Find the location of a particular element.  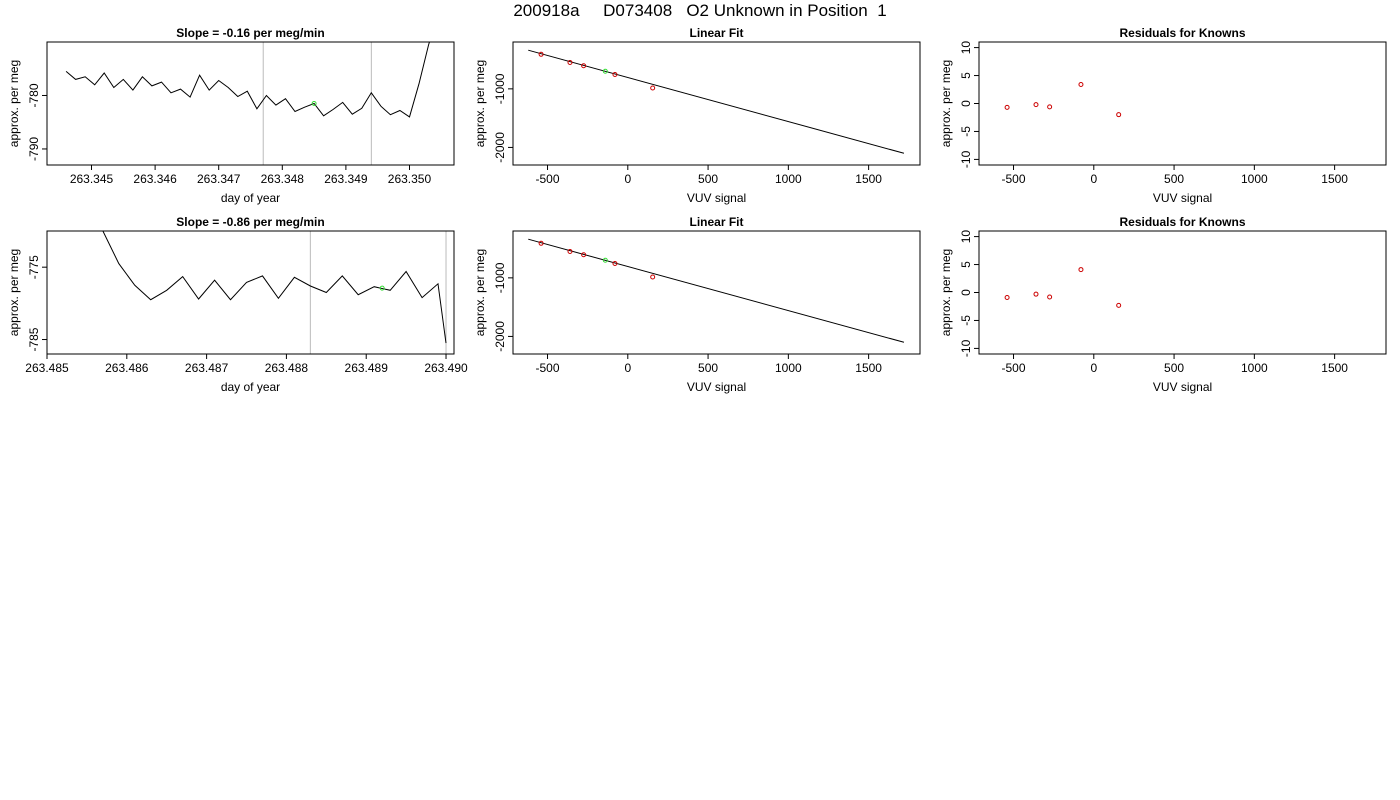

x-tick-label: 263.345 is located at coordinates (92, 179).